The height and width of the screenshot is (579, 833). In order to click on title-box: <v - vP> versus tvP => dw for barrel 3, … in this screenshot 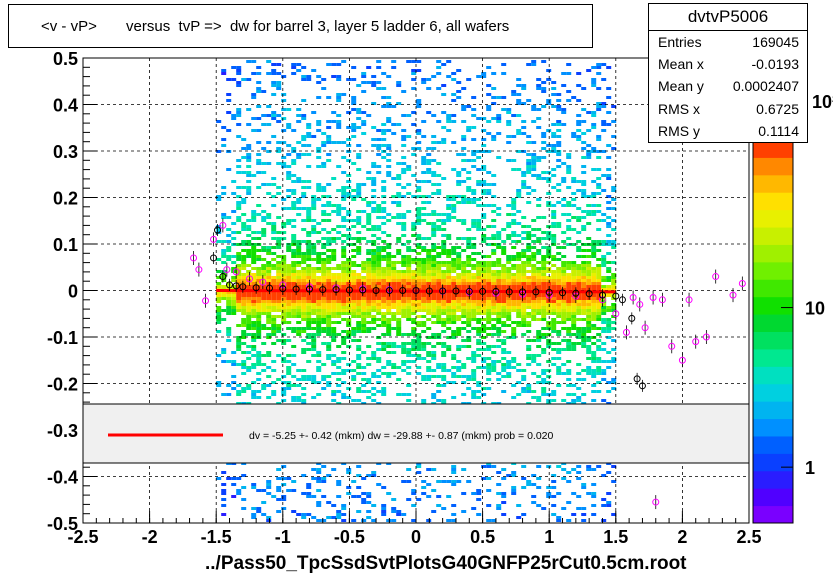, I will do `click(300, 26)`.